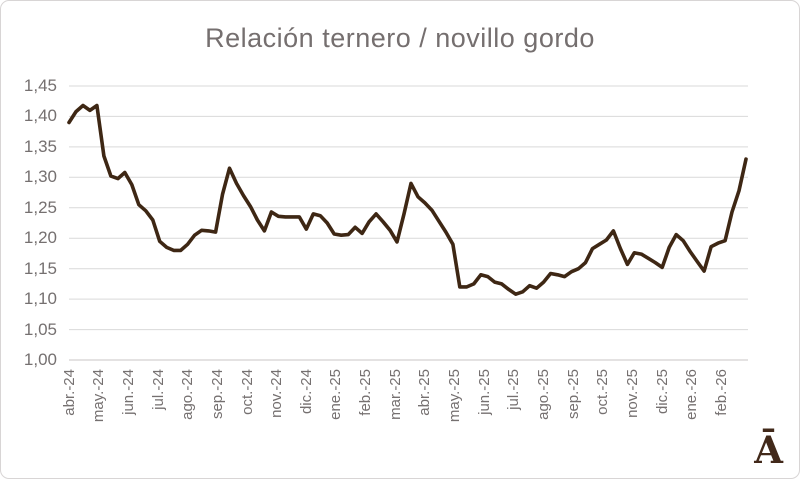  Describe the element at coordinates (721, 392) in the screenshot. I see `x-tick-label: feb.-26` at that location.